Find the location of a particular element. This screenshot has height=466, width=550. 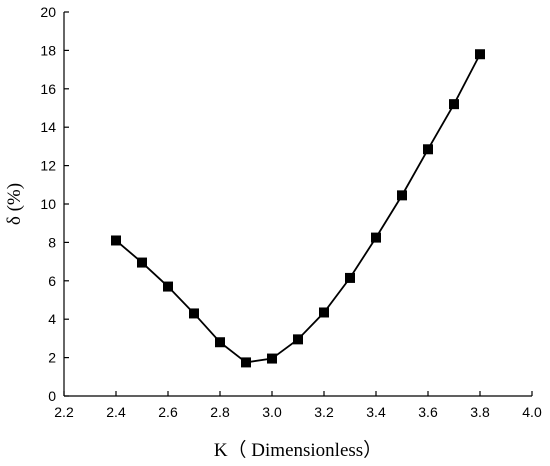

y-tick-label: 2 is located at coordinates (52, 358).